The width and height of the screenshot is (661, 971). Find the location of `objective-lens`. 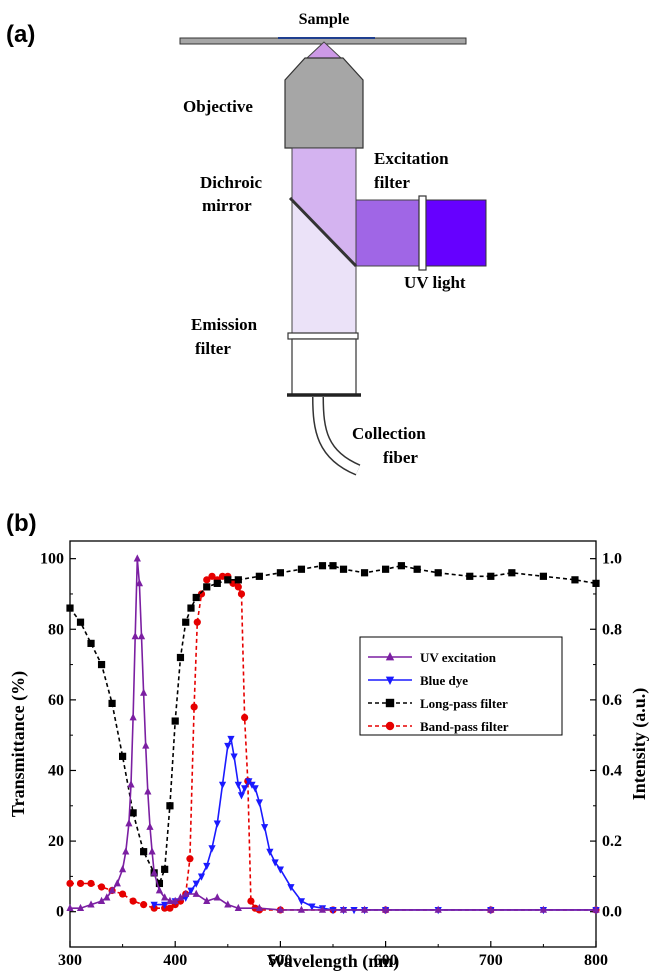

objective-lens is located at coordinates (324, 103).